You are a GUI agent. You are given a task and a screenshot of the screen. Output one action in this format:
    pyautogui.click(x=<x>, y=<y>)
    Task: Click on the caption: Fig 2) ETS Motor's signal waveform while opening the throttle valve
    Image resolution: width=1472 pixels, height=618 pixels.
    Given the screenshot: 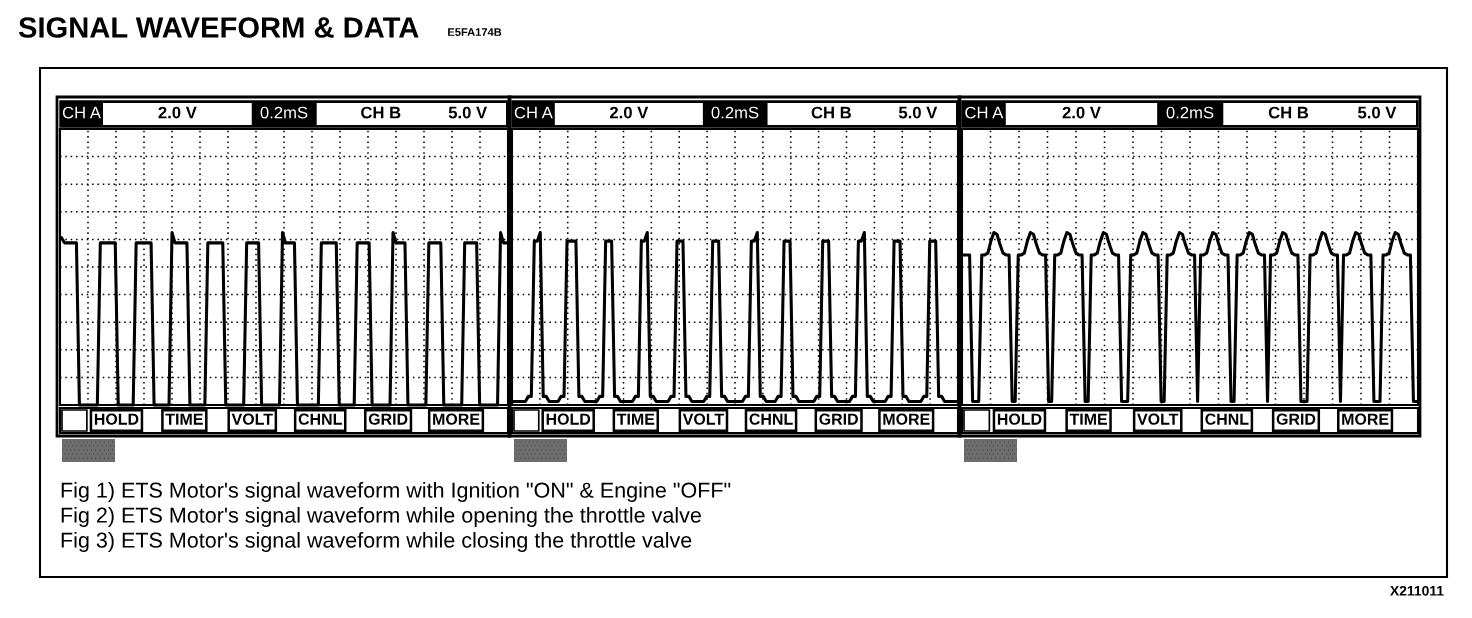 What is the action you would take?
    pyautogui.click(x=381, y=517)
    